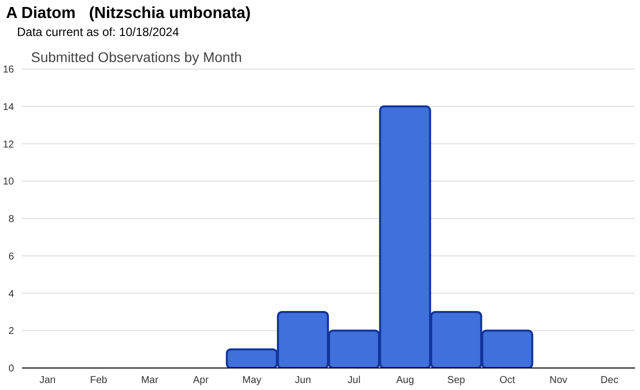 The image size is (640, 390). What do you see at coordinates (11, 256) in the screenshot?
I see `y-tick-label: 6` at bounding box center [11, 256].